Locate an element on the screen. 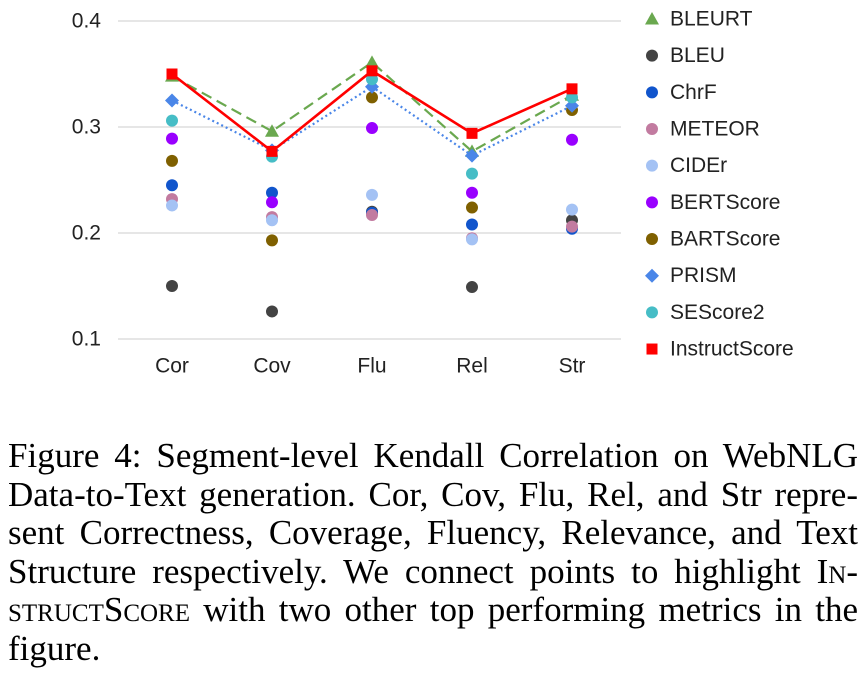 This screenshot has width=868, height=673. data-point-prism-cor is located at coordinates (172, 100).